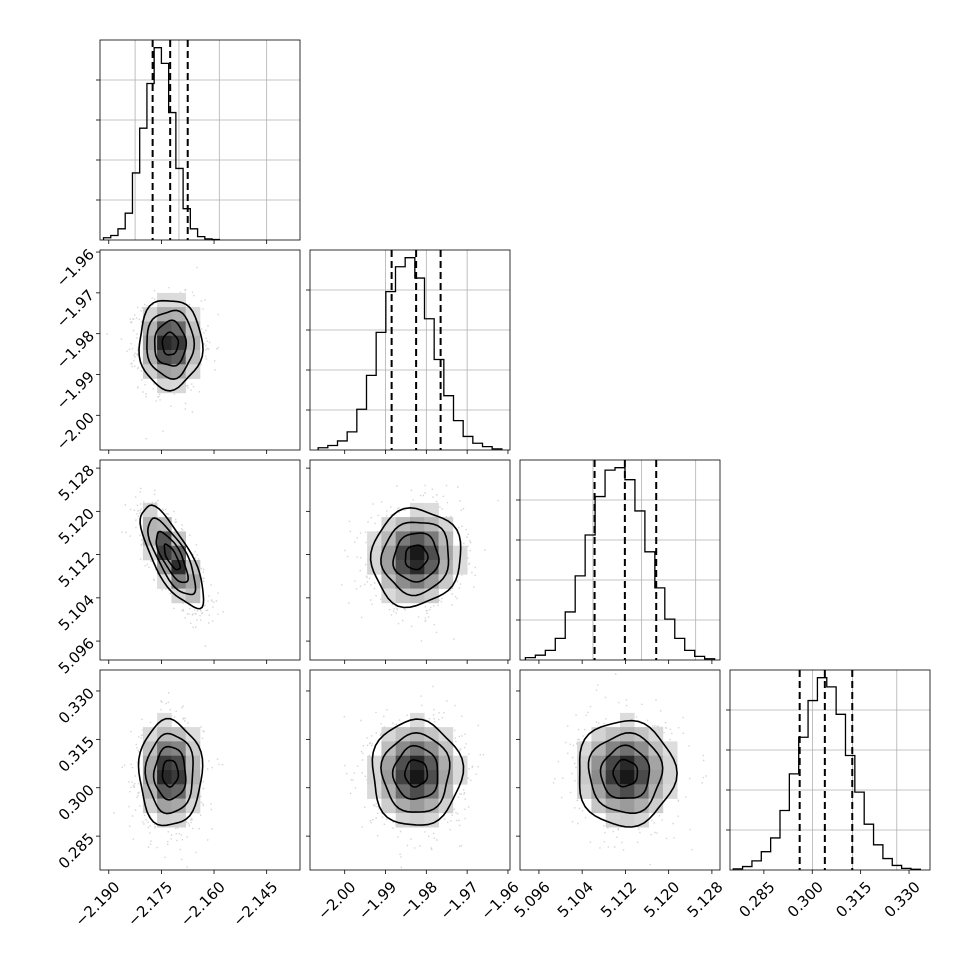 This screenshot has height=970, width=970. What do you see at coordinates (76, 655) in the screenshot?
I see `ytick-label-2-0: 5.096` at bounding box center [76, 655].